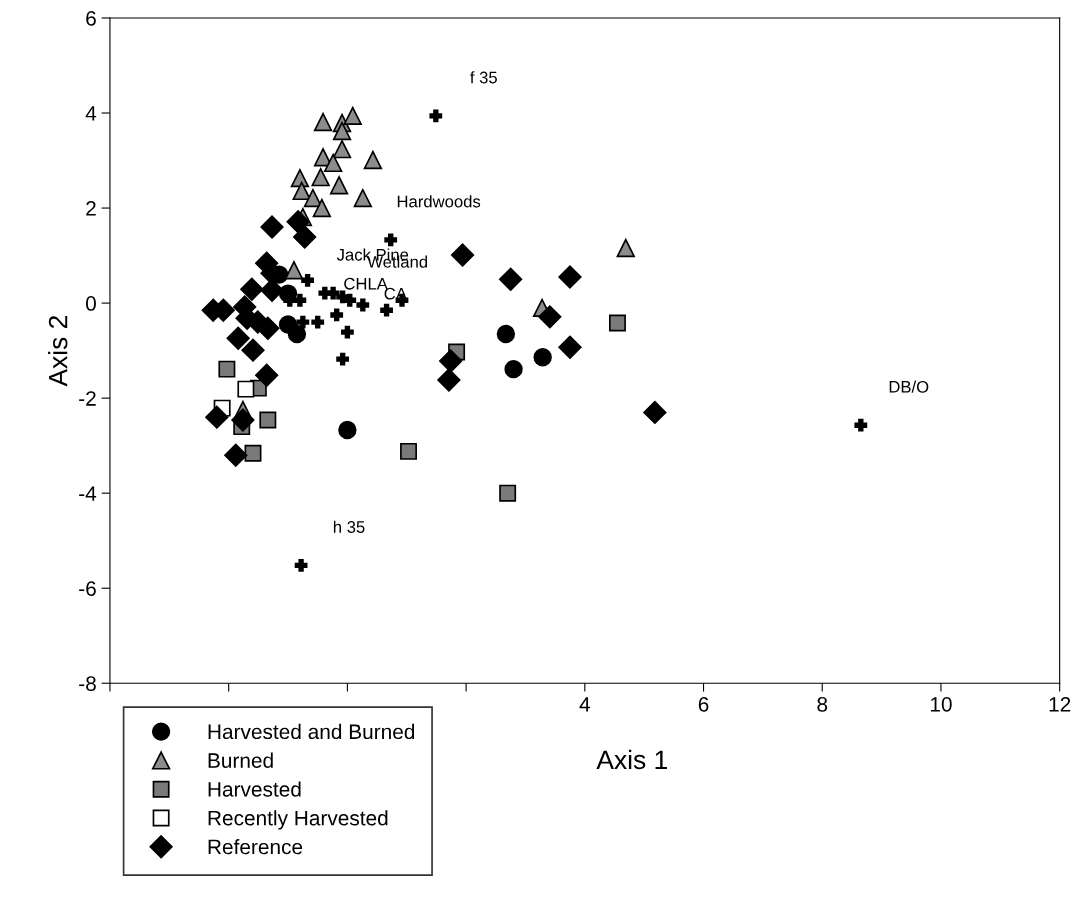 Image resolution: width=1078 pixels, height=899 pixels. Describe the element at coordinates (822, 704) in the screenshot. I see `x-tick-label: 8` at that location.